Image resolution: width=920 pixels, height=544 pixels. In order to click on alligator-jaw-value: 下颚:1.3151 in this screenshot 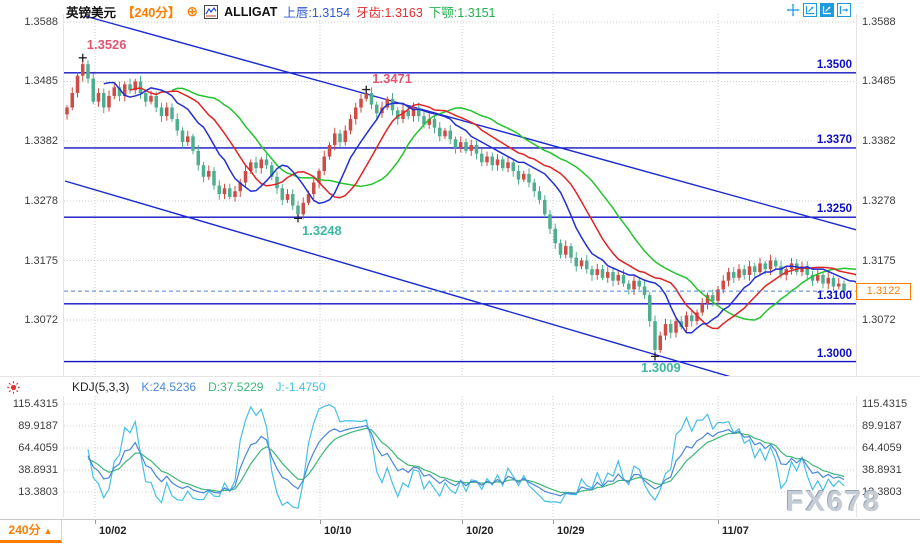, I will do `click(462, 13)`.